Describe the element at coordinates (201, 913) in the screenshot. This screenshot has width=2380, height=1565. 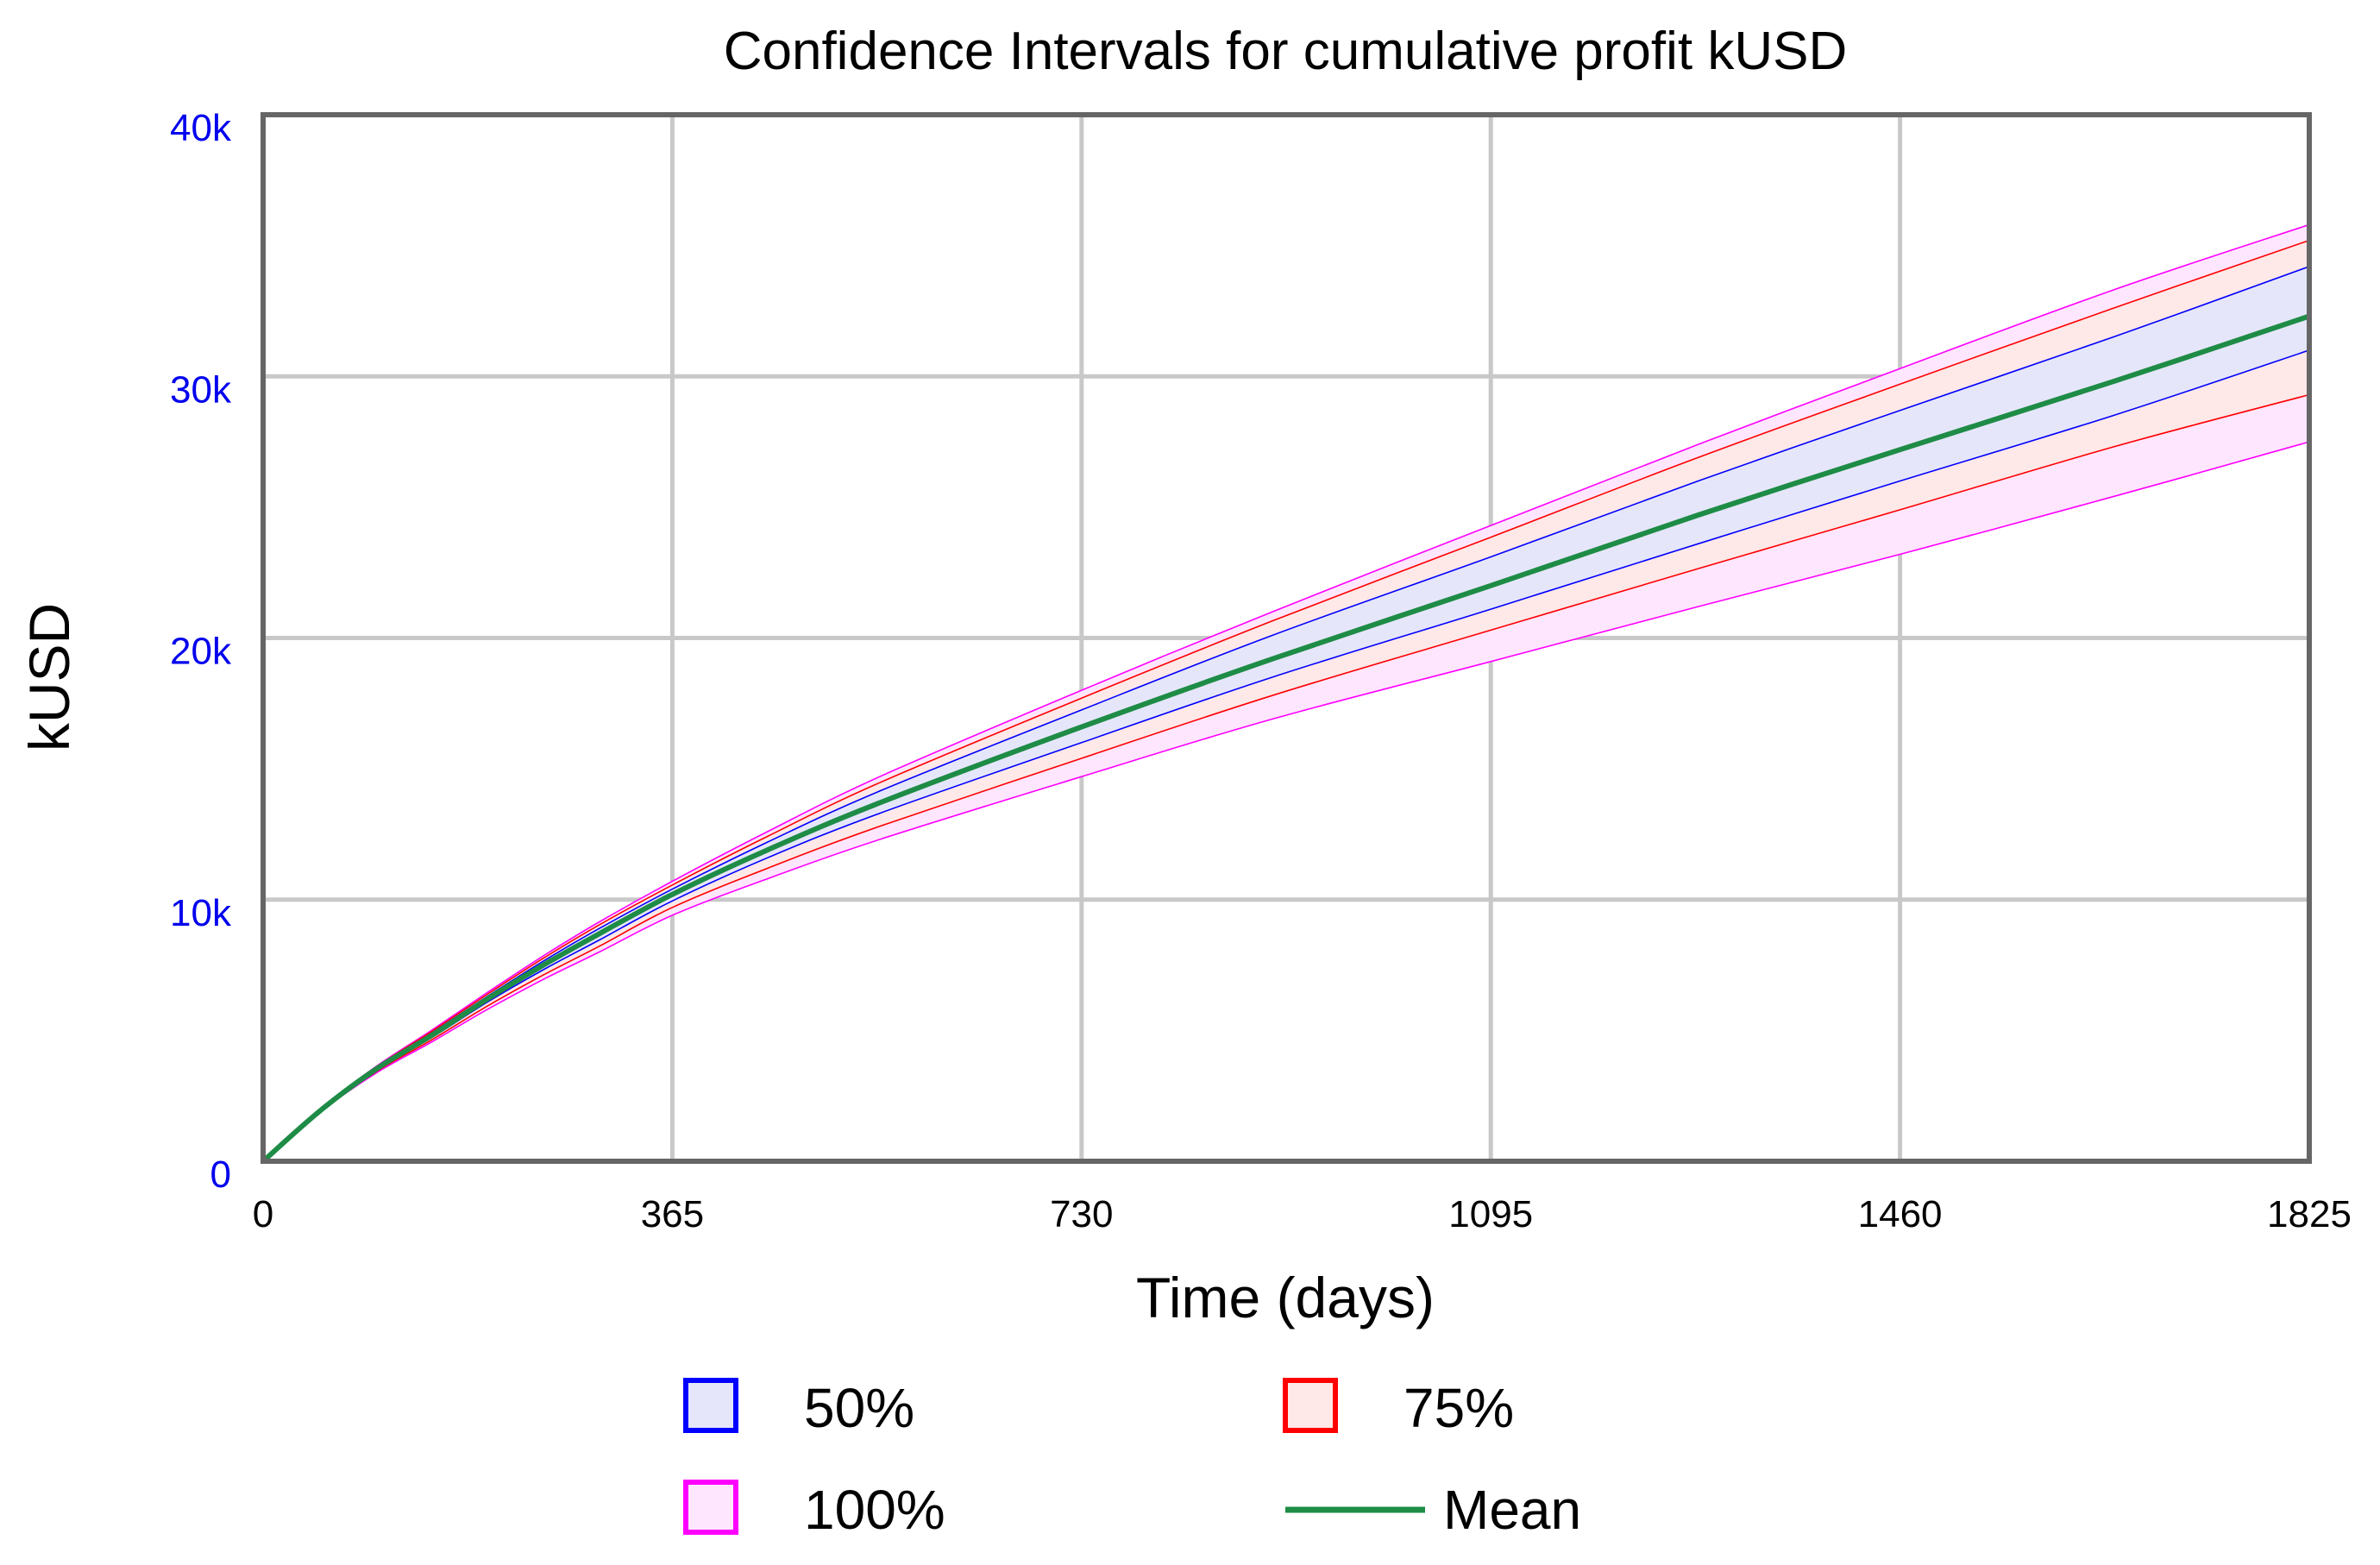
I see `y-tick-label: 10k` at that location.